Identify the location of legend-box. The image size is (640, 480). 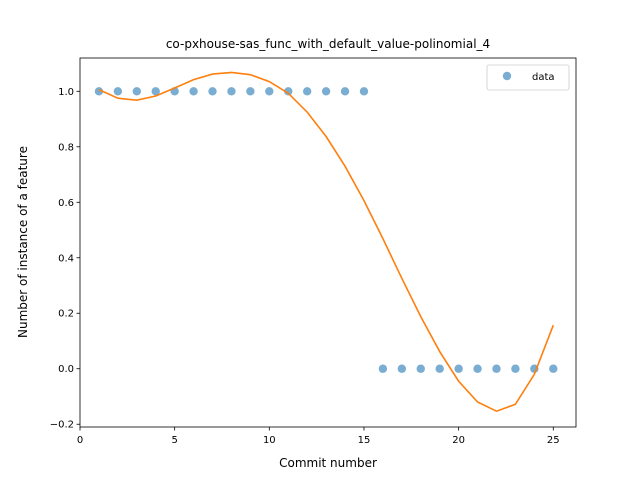
(528, 77).